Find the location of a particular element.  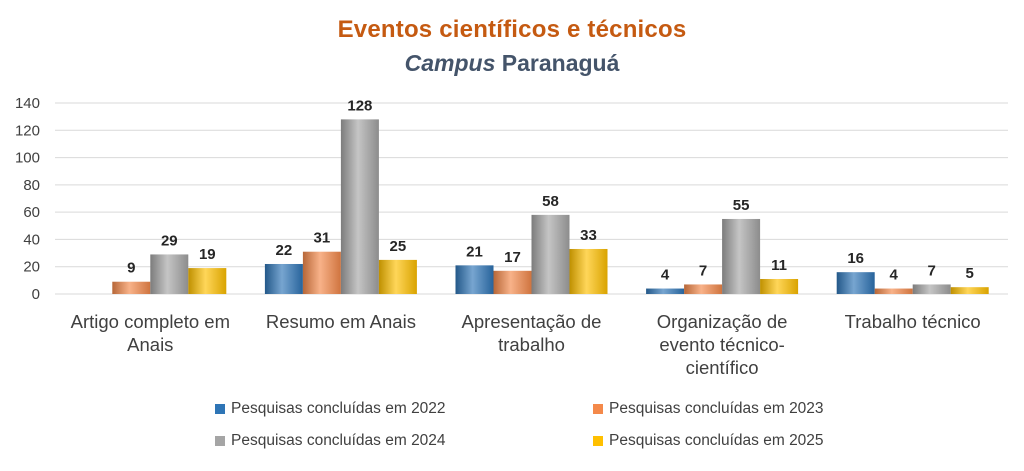

chart-subtitle: Campus Paranaguá is located at coordinates (512, 63).